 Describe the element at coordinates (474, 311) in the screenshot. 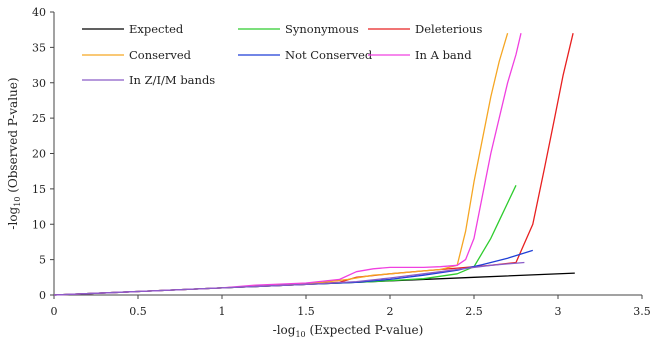

I see `x-tick-label: 2.5` at that location.